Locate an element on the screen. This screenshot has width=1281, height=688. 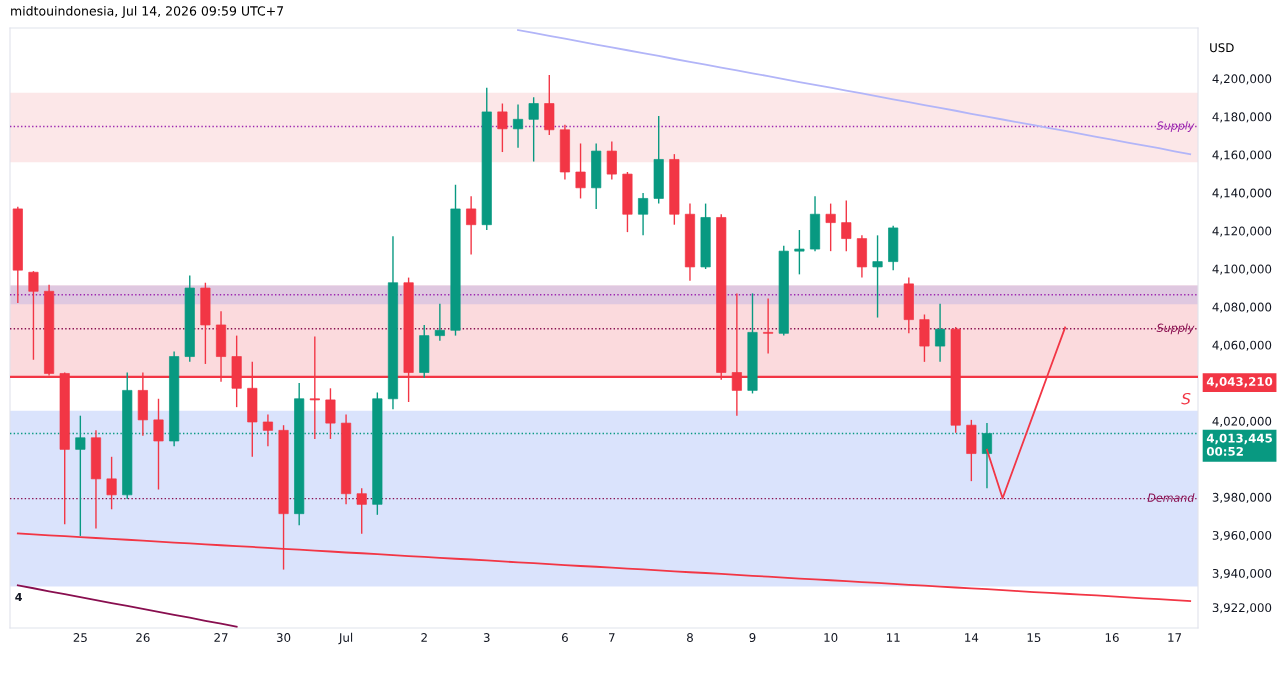
x-tick-label: 26 is located at coordinates (143, 637).